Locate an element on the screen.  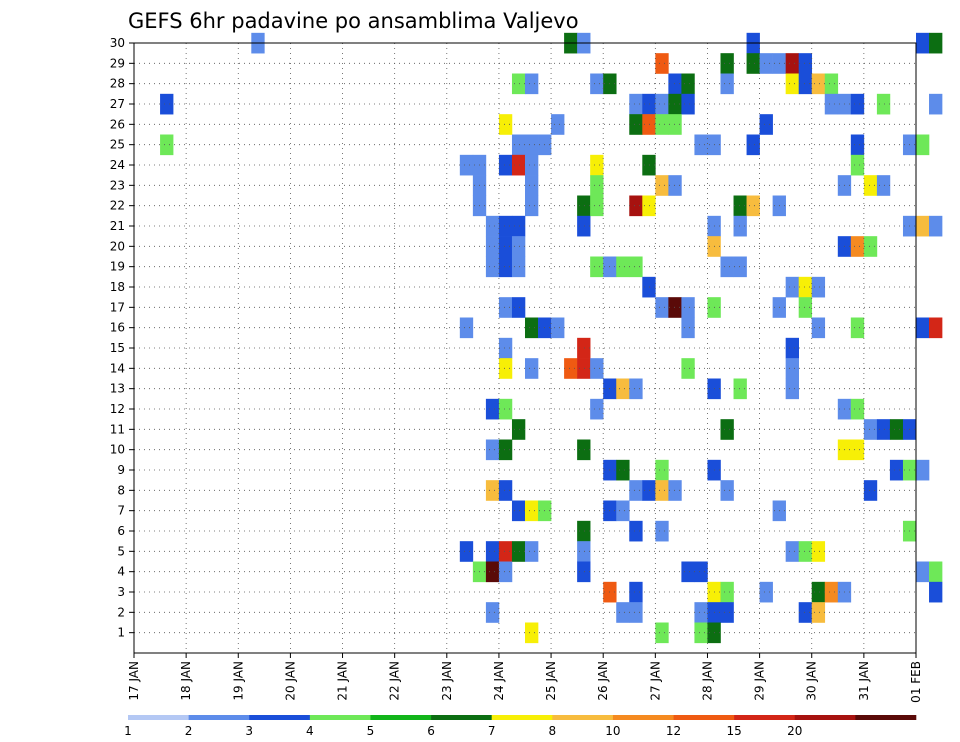
x-tick-label: 24 JAN is located at coordinates (499, 681).